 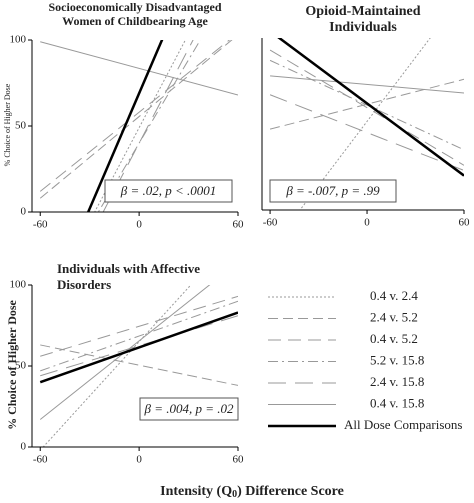 I want to click on panel-title: Opioid-Maintained, so click(x=362, y=11).